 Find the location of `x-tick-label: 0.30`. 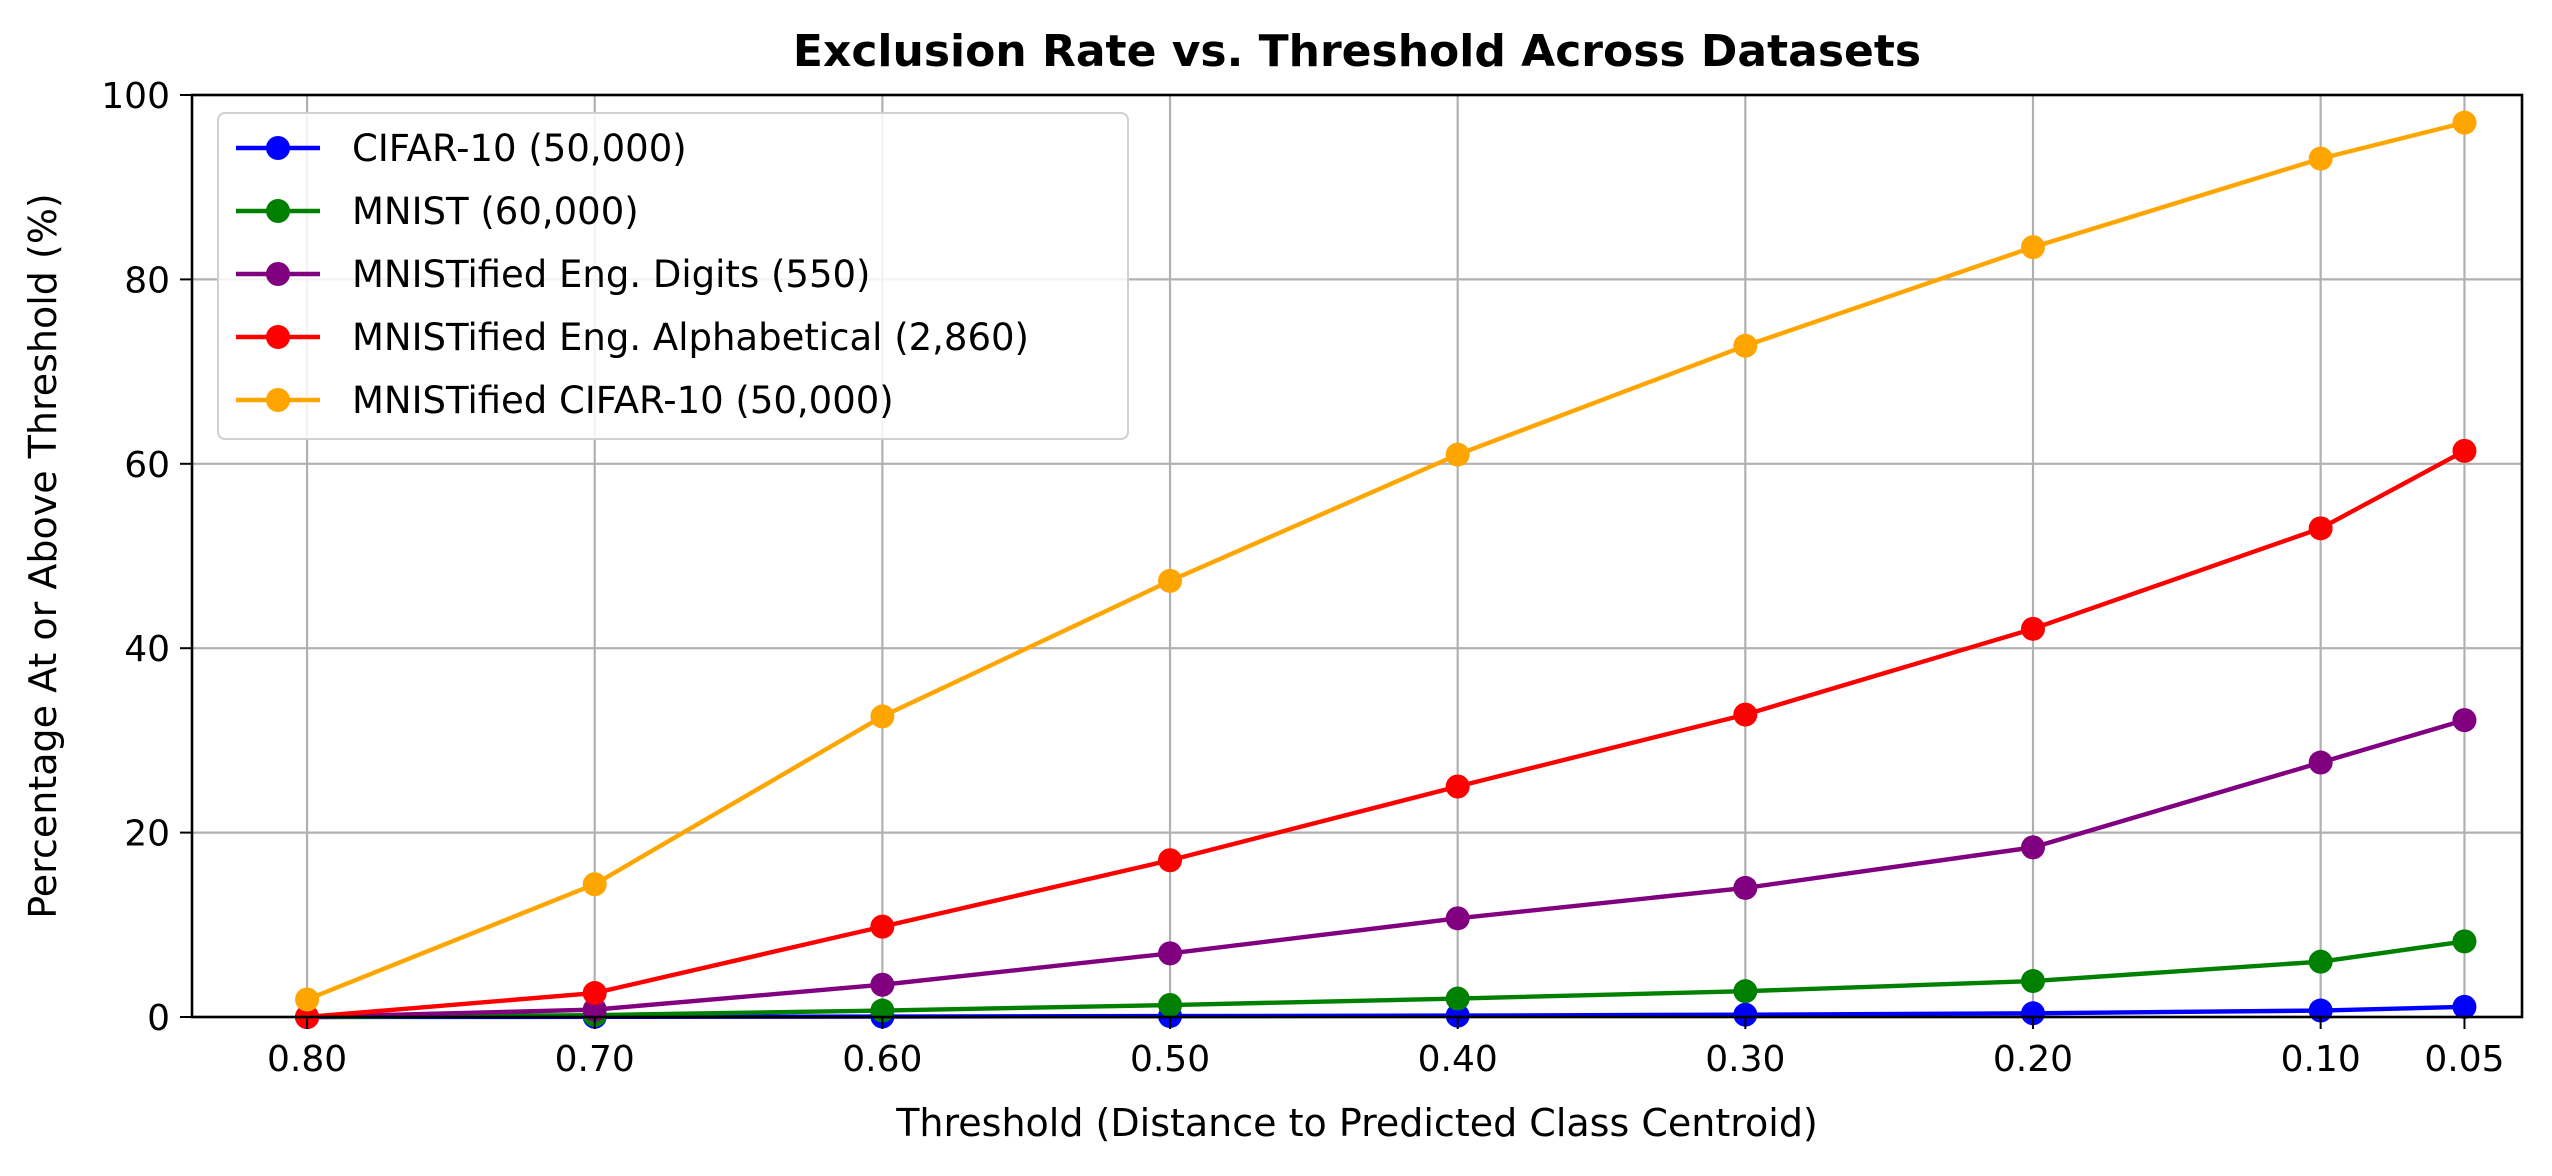

x-tick-label: 0.30 is located at coordinates (1745, 1059).